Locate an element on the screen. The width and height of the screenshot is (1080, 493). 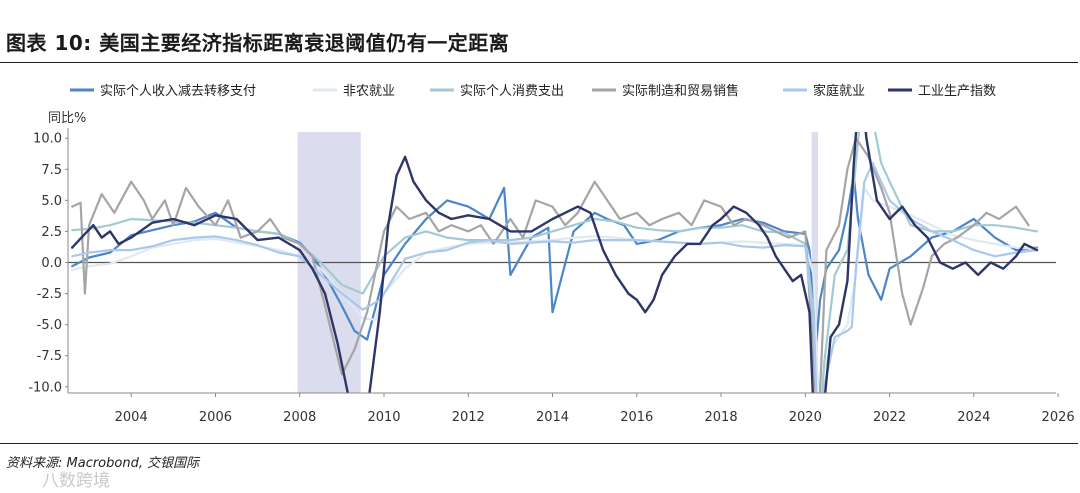
x-tick-label: 2008 is located at coordinates (299, 417).